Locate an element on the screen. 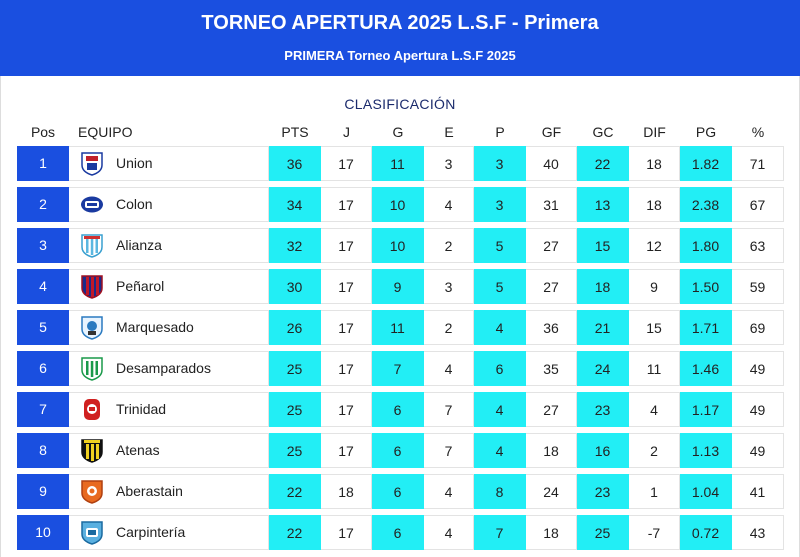 Image resolution: width=800 pixels, height=557 pixels. cell-pts: 26 is located at coordinates (295, 327).